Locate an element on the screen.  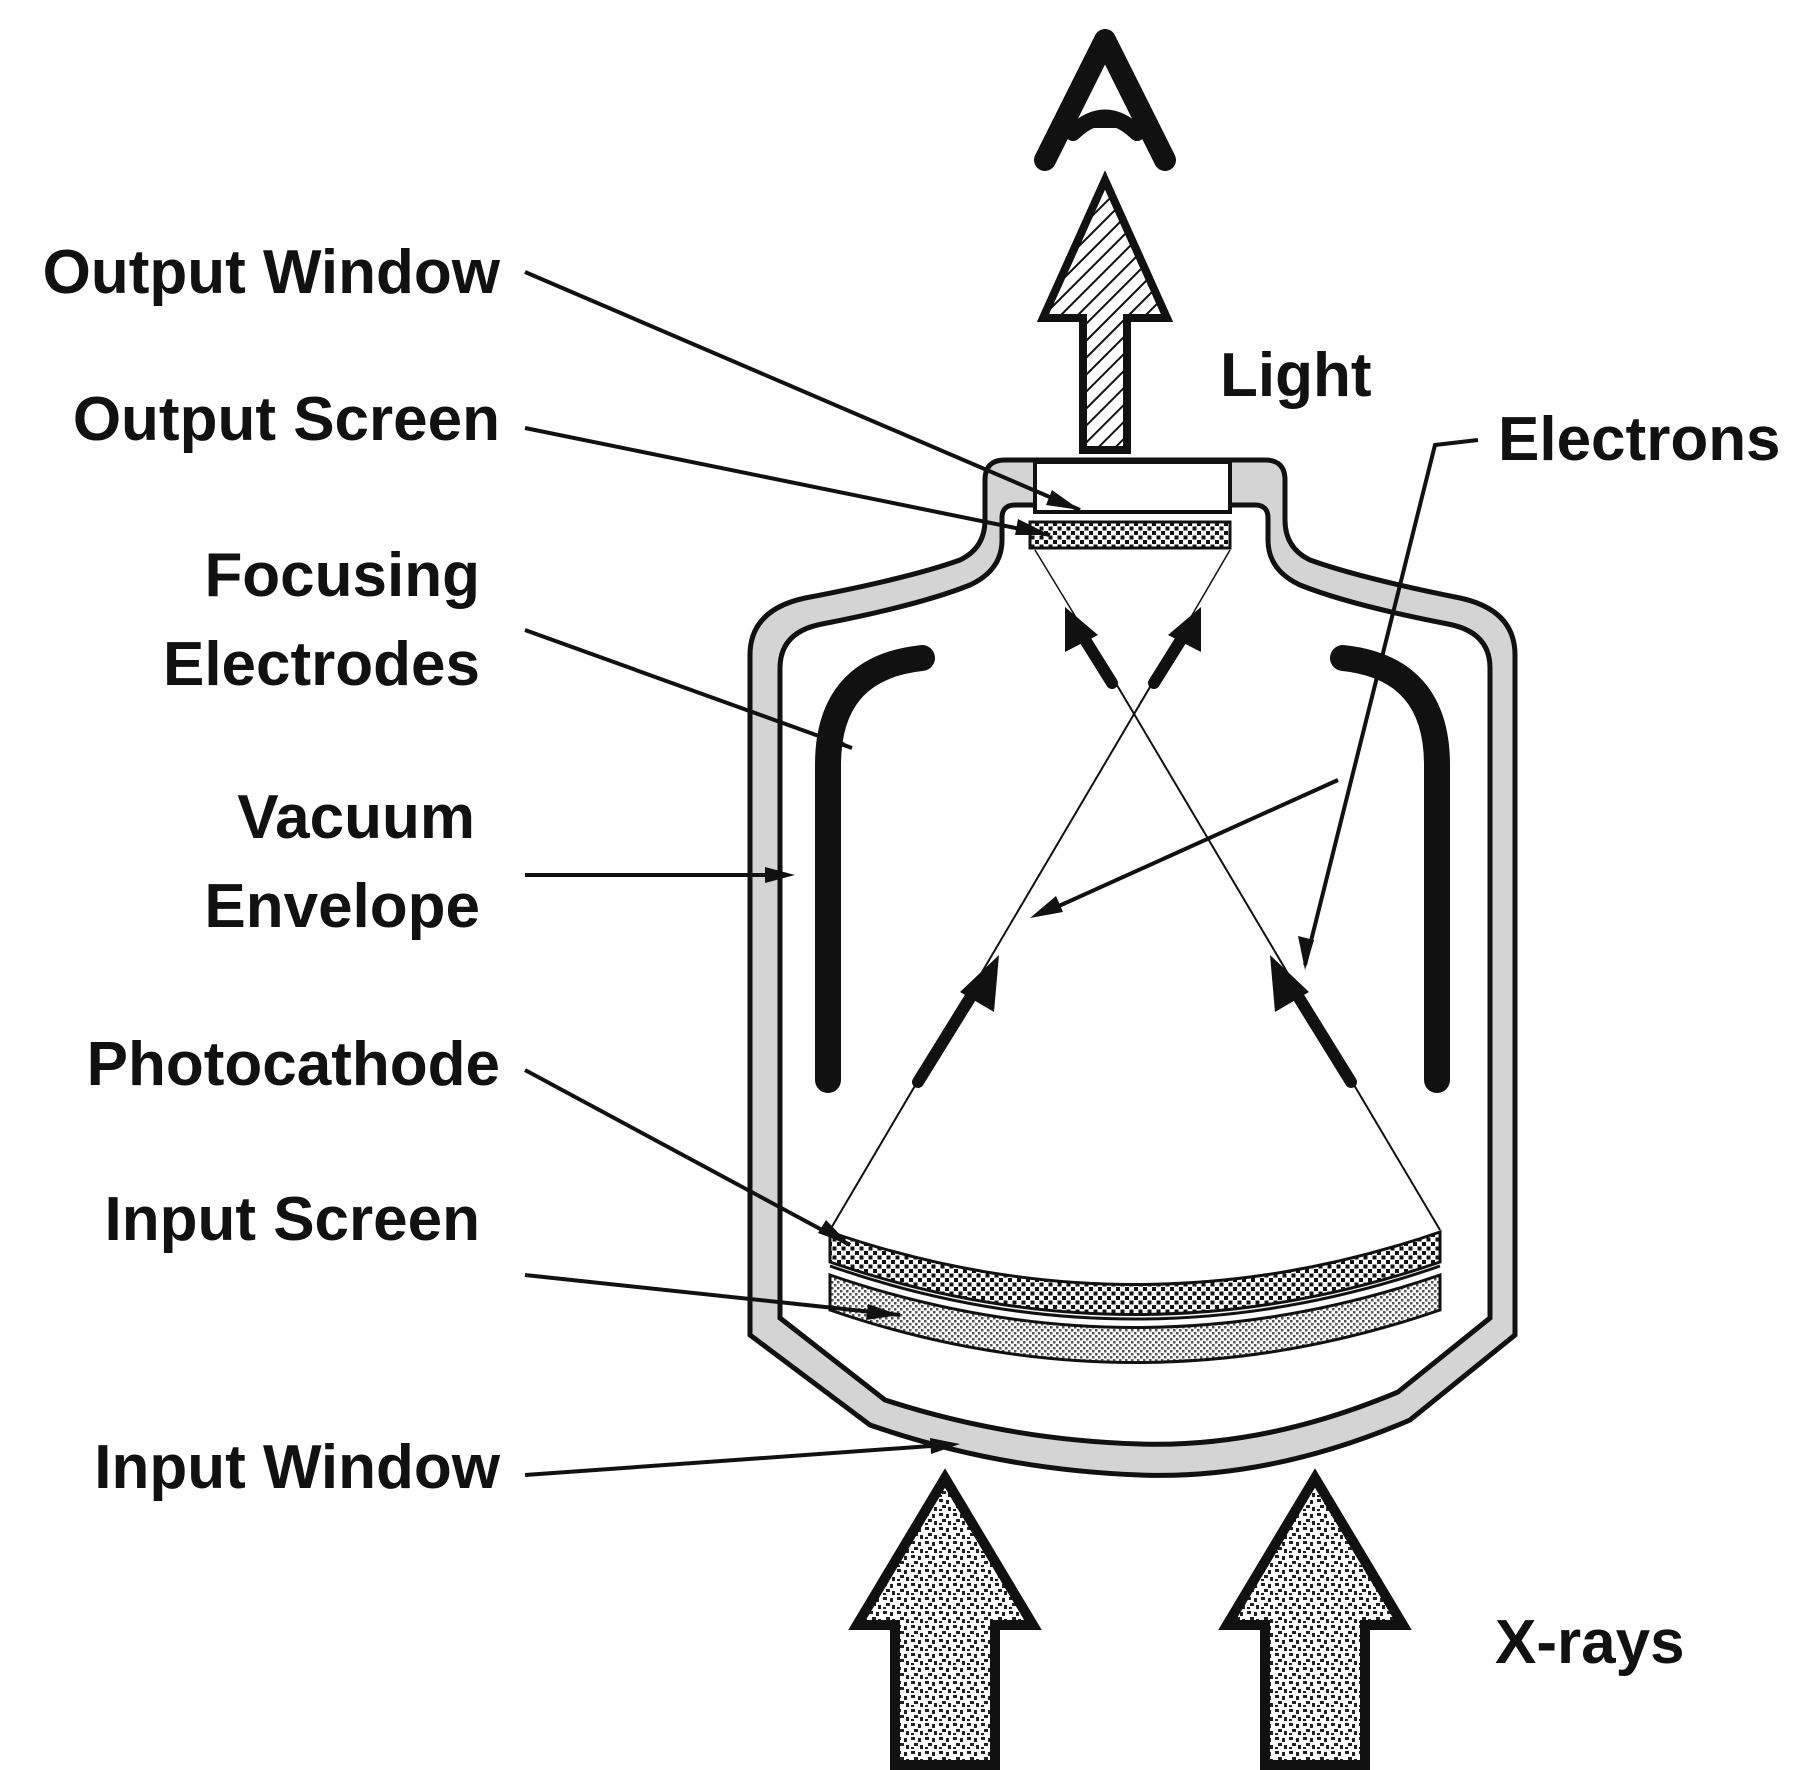
xray-arrow-left-icon is located at coordinates (945, 1619).